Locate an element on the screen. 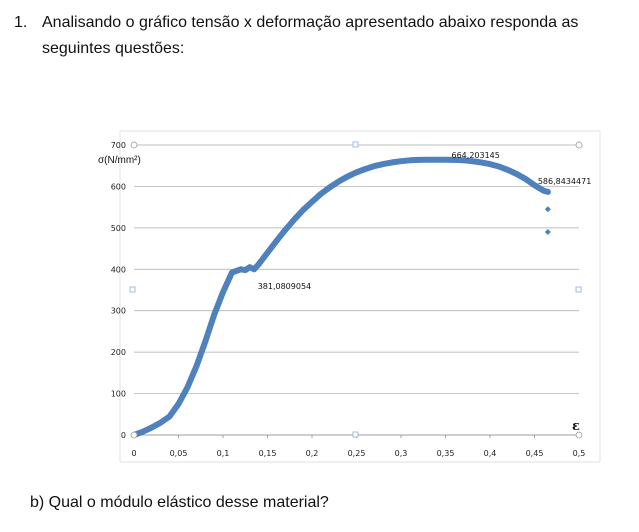 This screenshot has height=532, width=639. x-tick-label: 0,25 is located at coordinates (357, 453).